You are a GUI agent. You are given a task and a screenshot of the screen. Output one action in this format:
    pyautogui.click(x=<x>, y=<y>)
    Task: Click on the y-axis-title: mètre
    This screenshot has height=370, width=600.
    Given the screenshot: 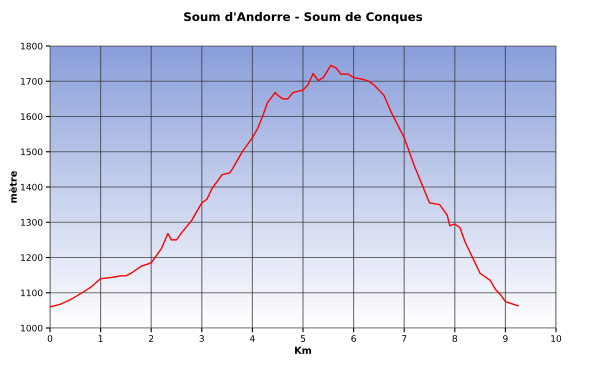 What is the action you would take?
    pyautogui.click(x=12, y=187)
    